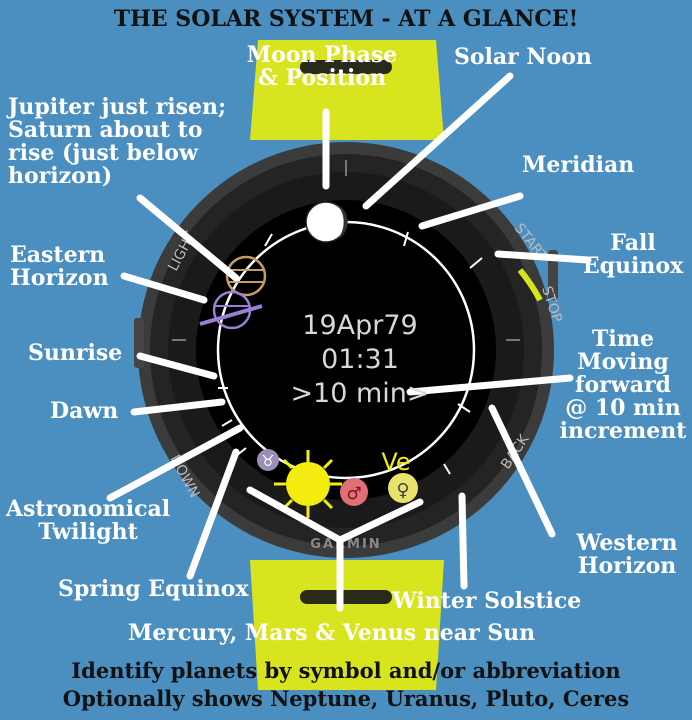  What do you see at coordinates (153, 589) in the screenshot?
I see `label-spring-equinox: Spring Equinox` at bounding box center [153, 589].